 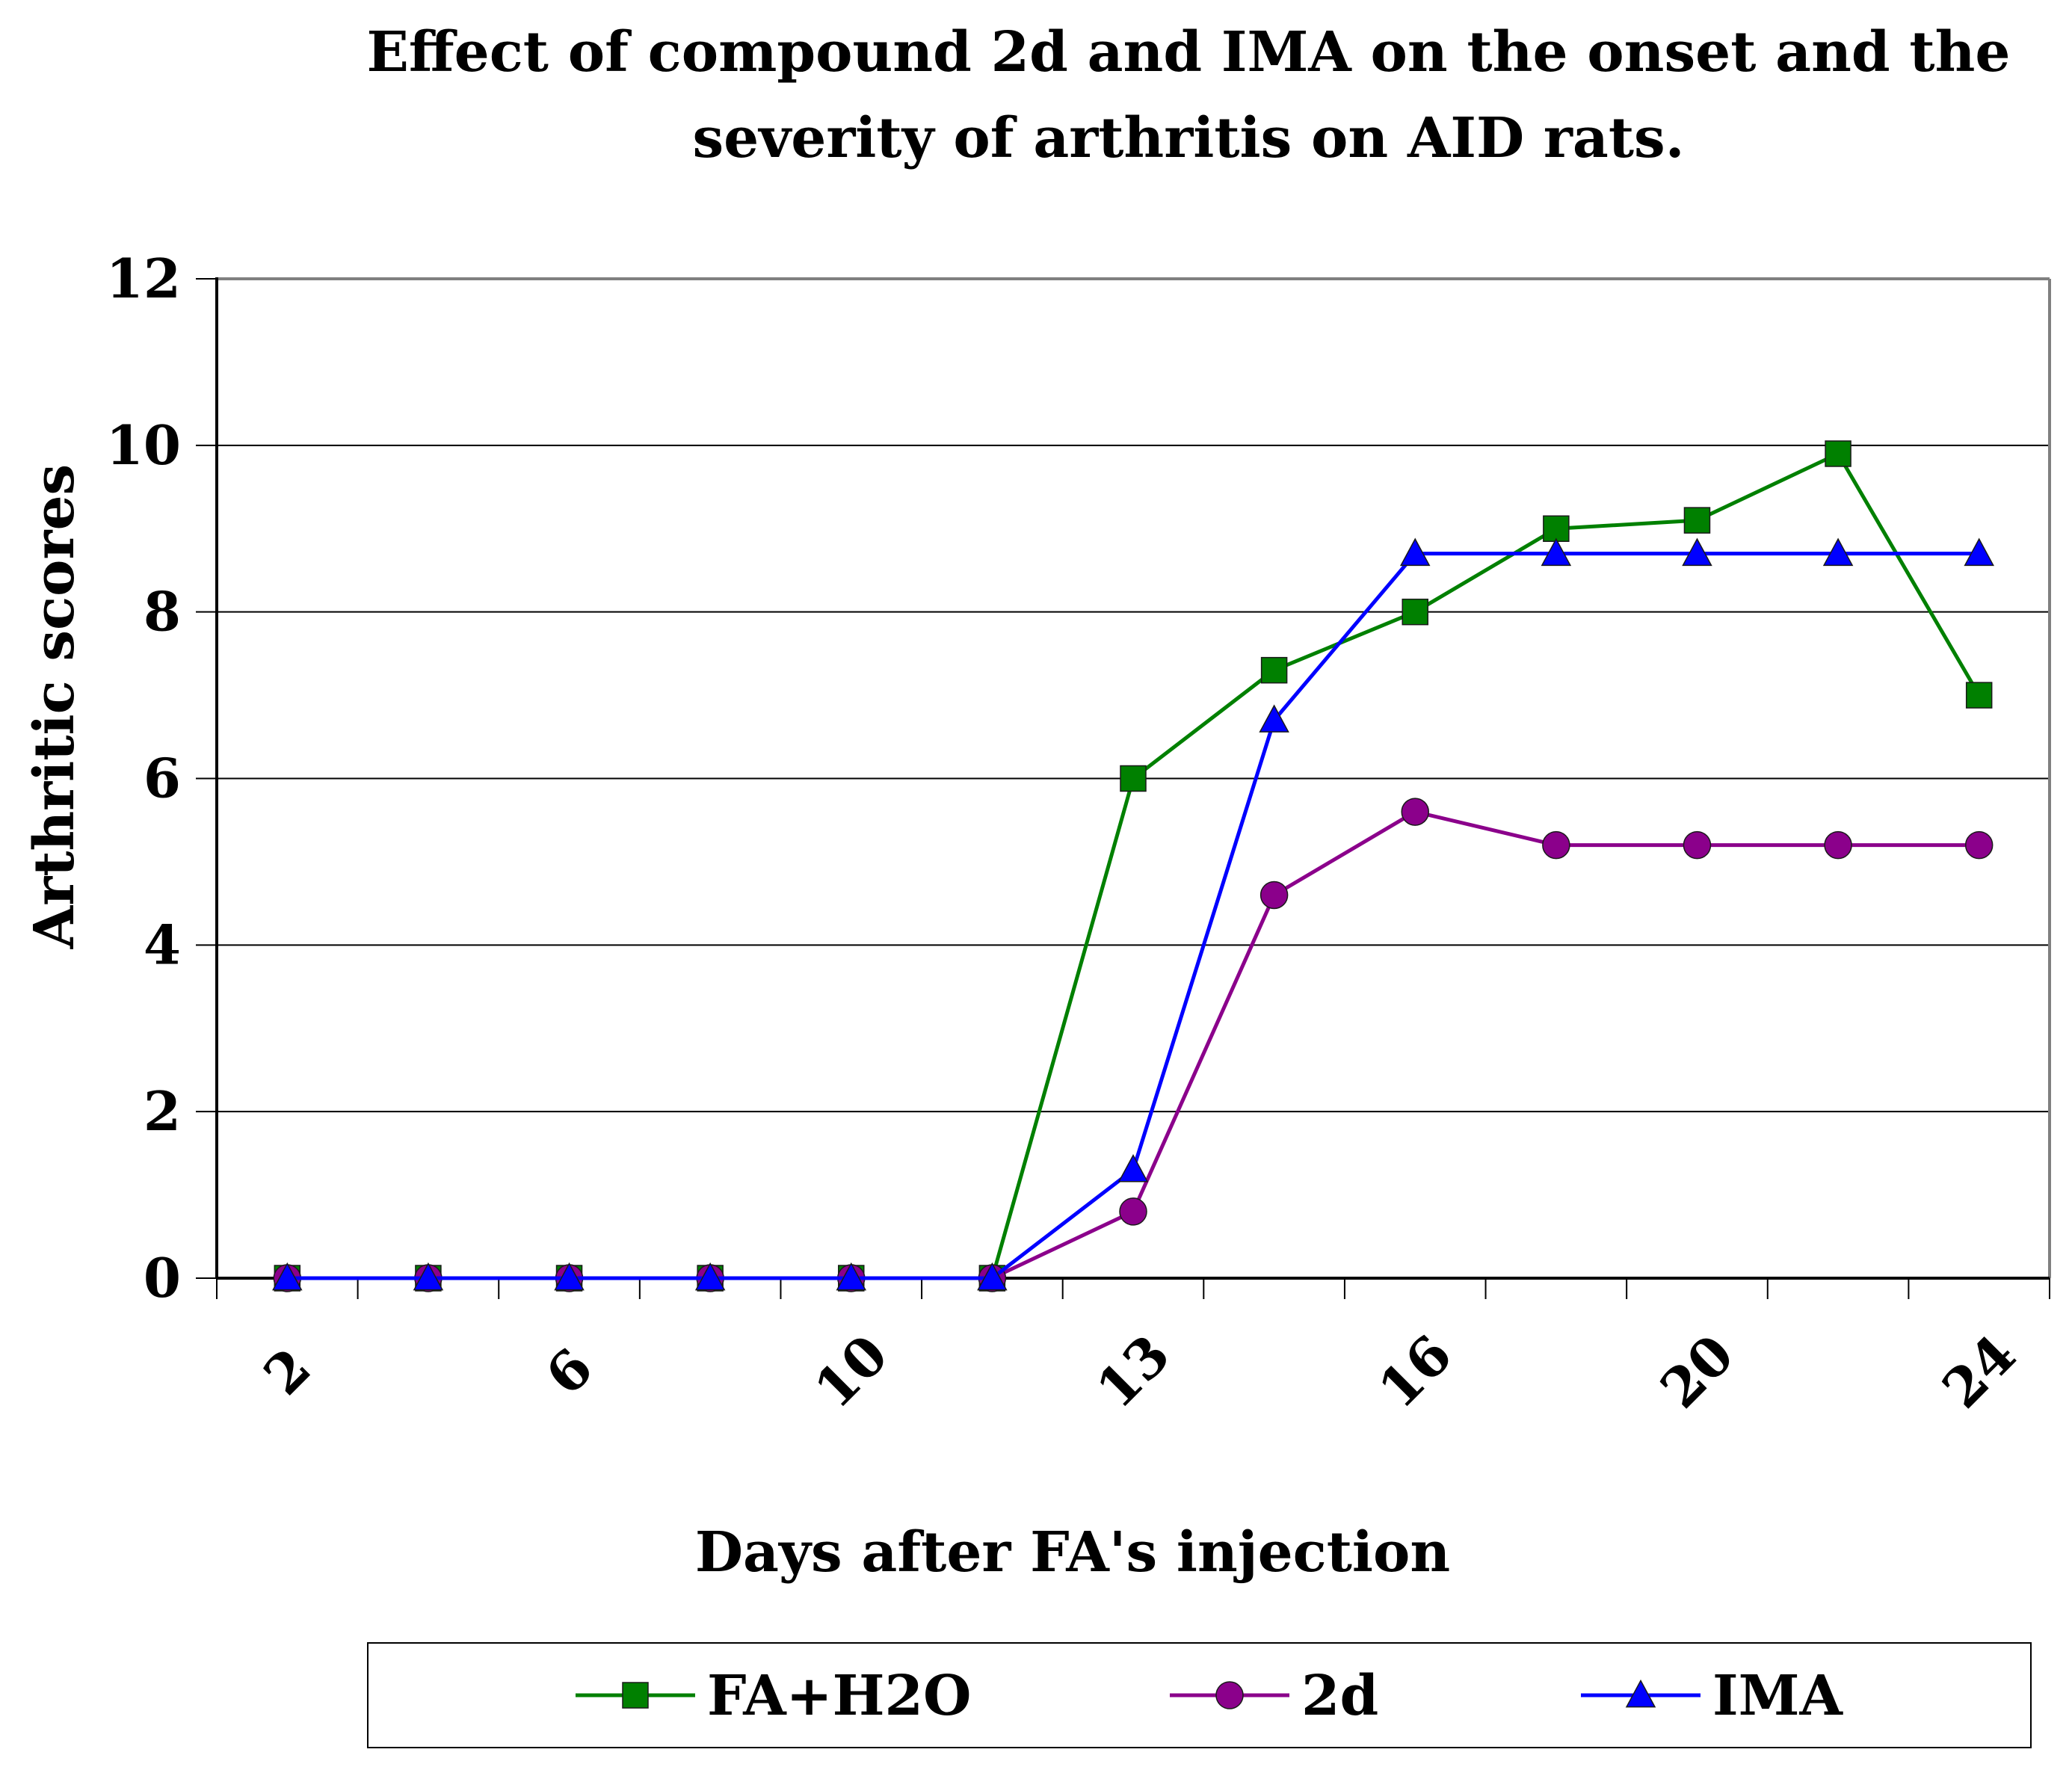 What do you see at coordinates (163, 944) in the screenshot?
I see `y-tick-label: 4` at bounding box center [163, 944].